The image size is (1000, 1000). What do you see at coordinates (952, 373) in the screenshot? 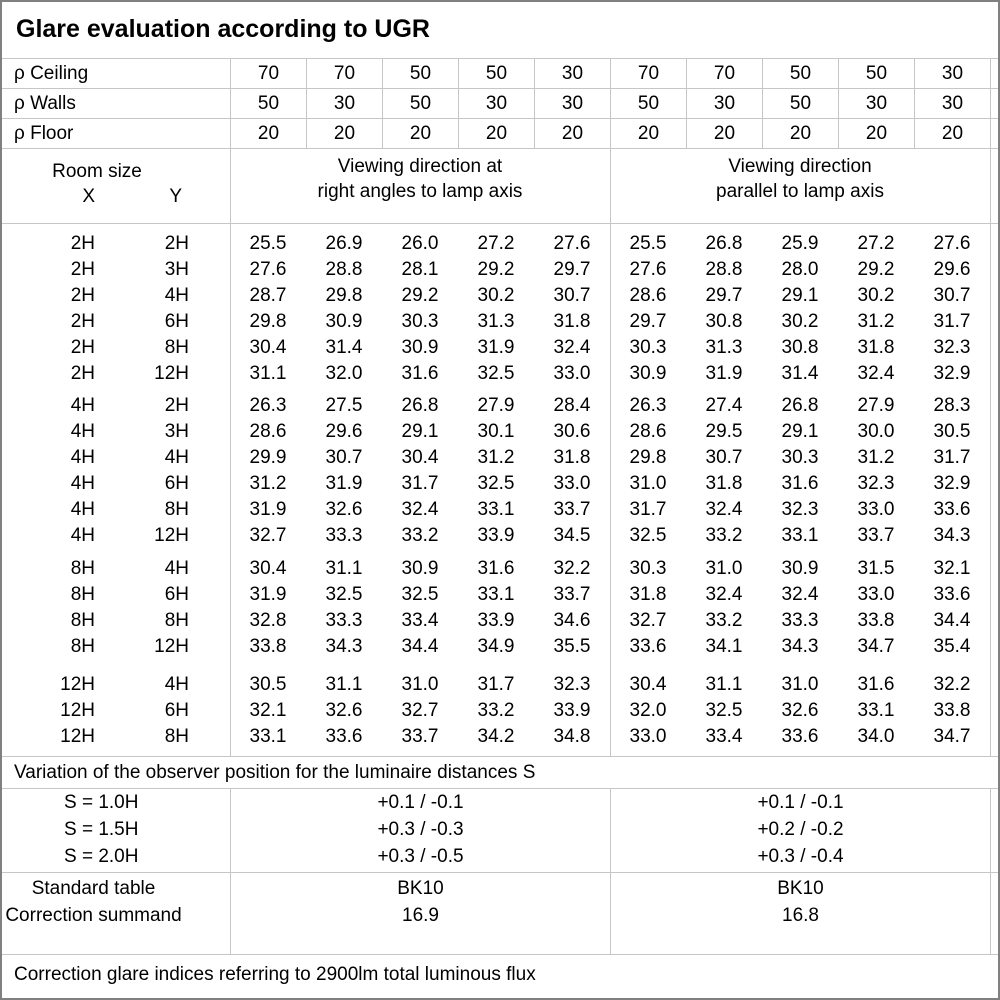
I see `ugr-value: 32.9` at bounding box center [952, 373].